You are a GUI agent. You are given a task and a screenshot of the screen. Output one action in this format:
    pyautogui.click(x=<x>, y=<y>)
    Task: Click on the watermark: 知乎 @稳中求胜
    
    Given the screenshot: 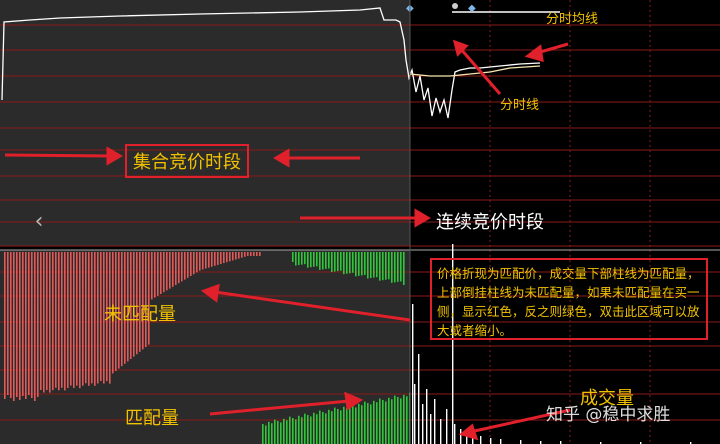 What is the action you would take?
    pyautogui.click(x=608, y=415)
    